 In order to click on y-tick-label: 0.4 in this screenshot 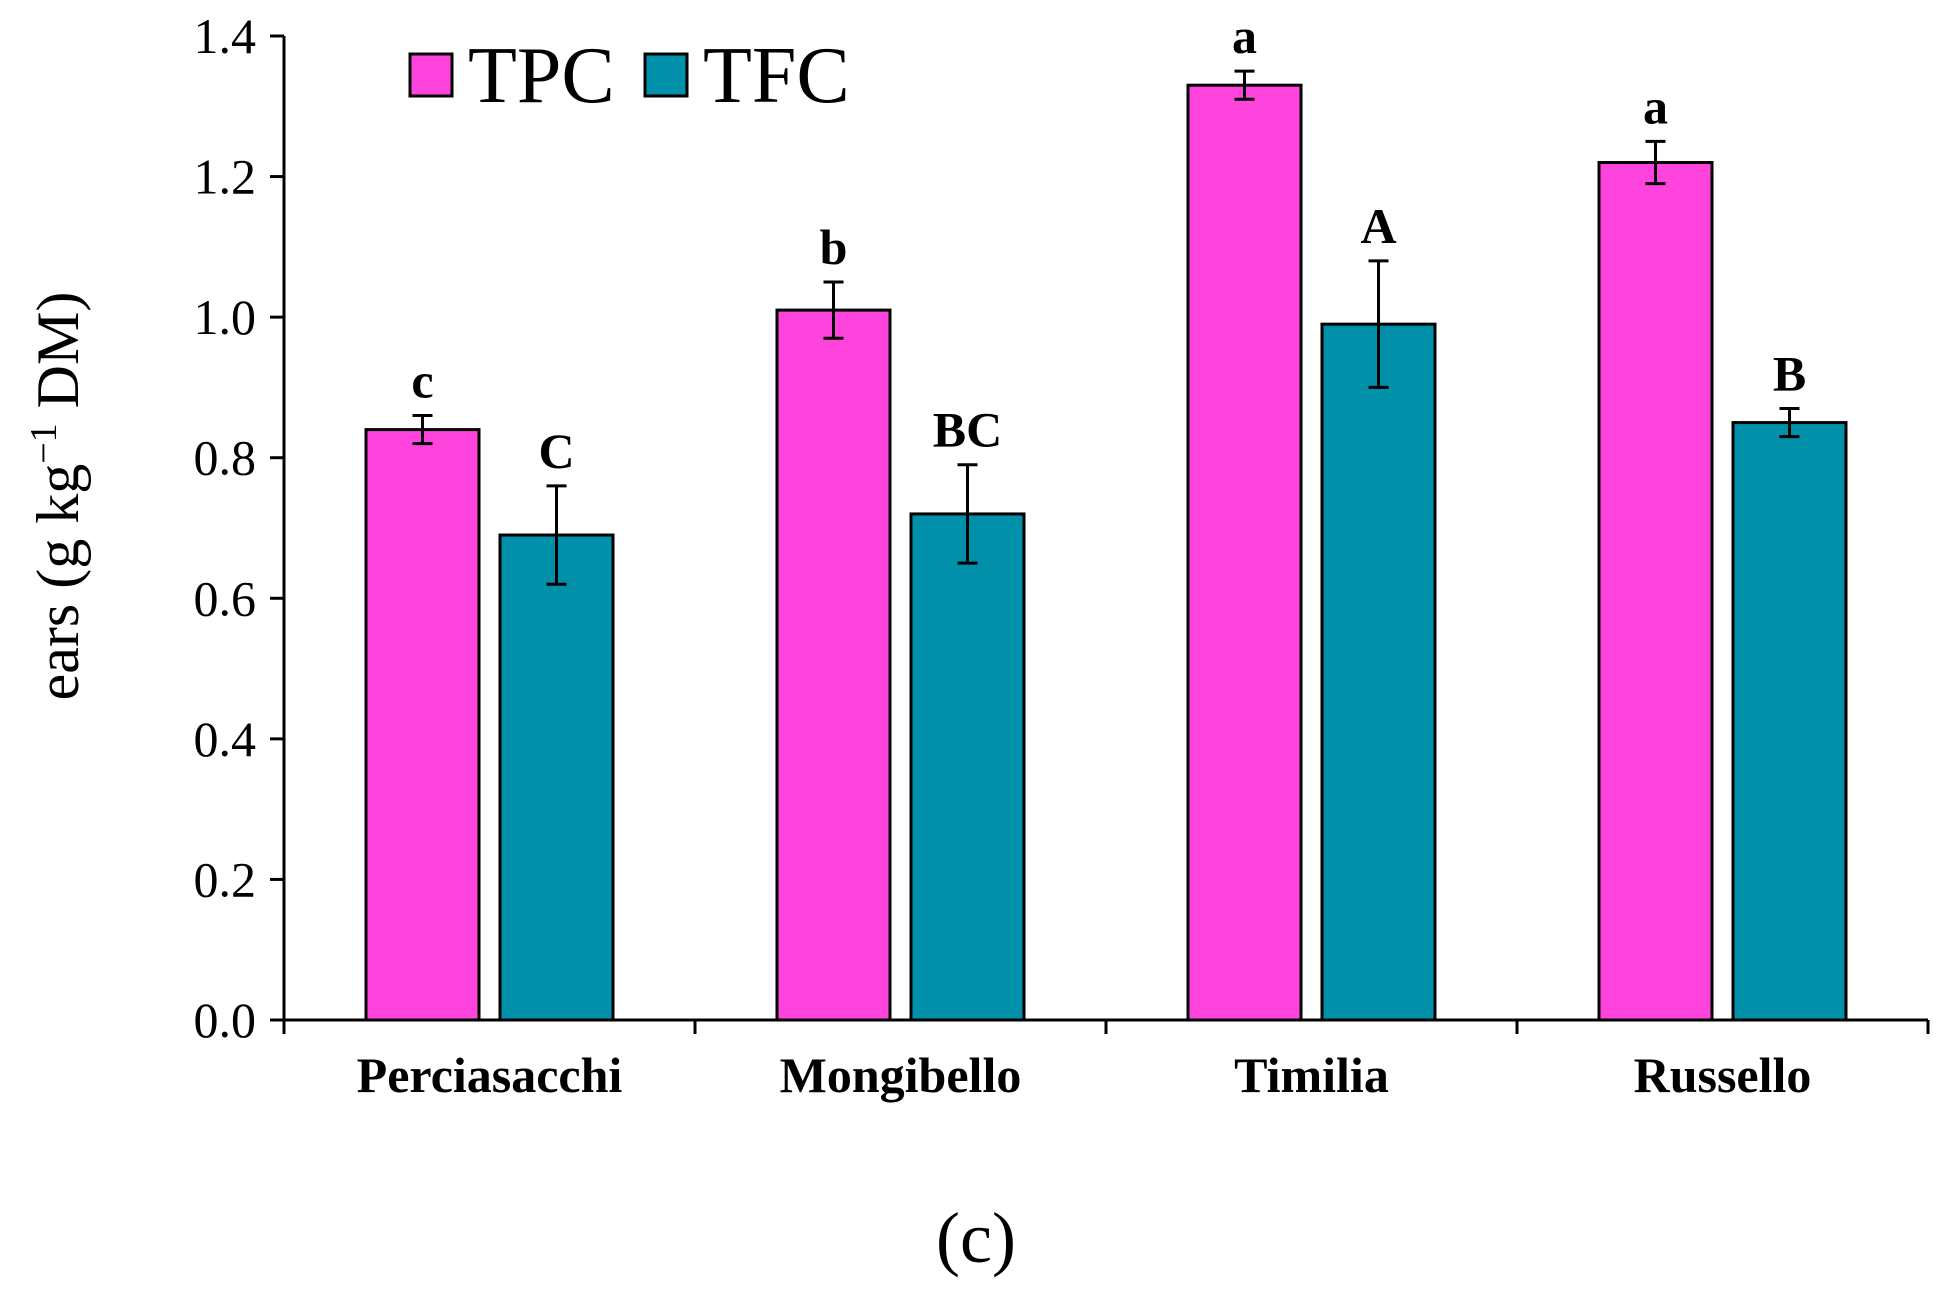, I will do `click(225, 739)`.